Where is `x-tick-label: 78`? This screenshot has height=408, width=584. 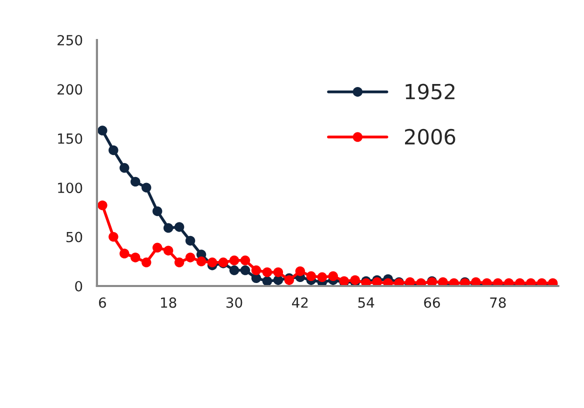 x-tick-label: 78 is located at coordinates (498, 302).